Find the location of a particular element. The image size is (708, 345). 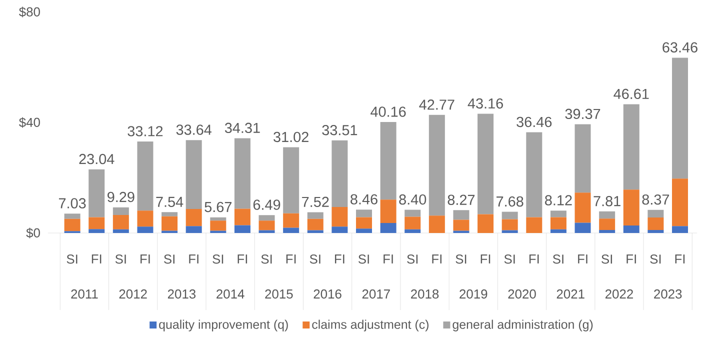

total-label: 8.37 is located at coordinates (656, 199).